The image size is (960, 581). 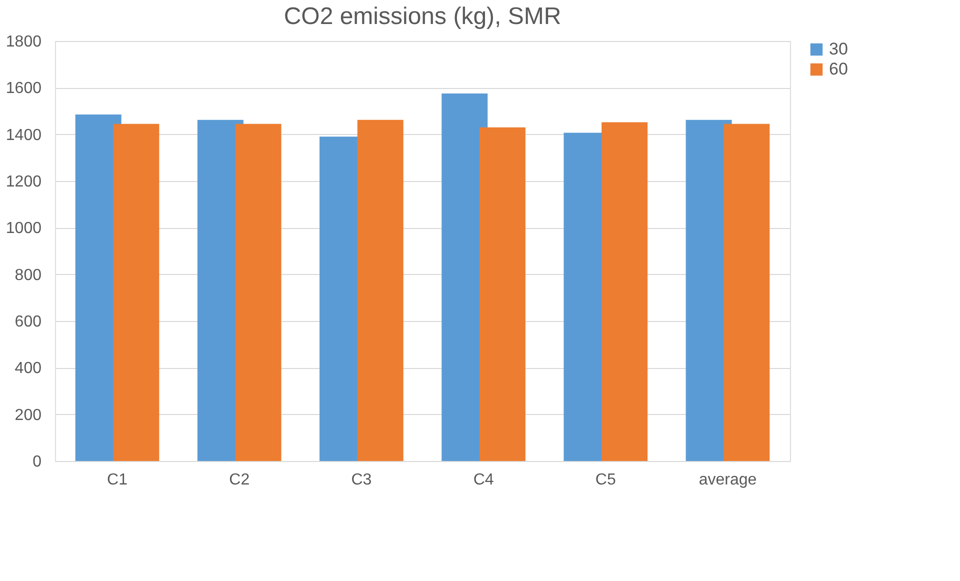 I want to click on y-tick-label: 1200, so click(x=24, y=182).